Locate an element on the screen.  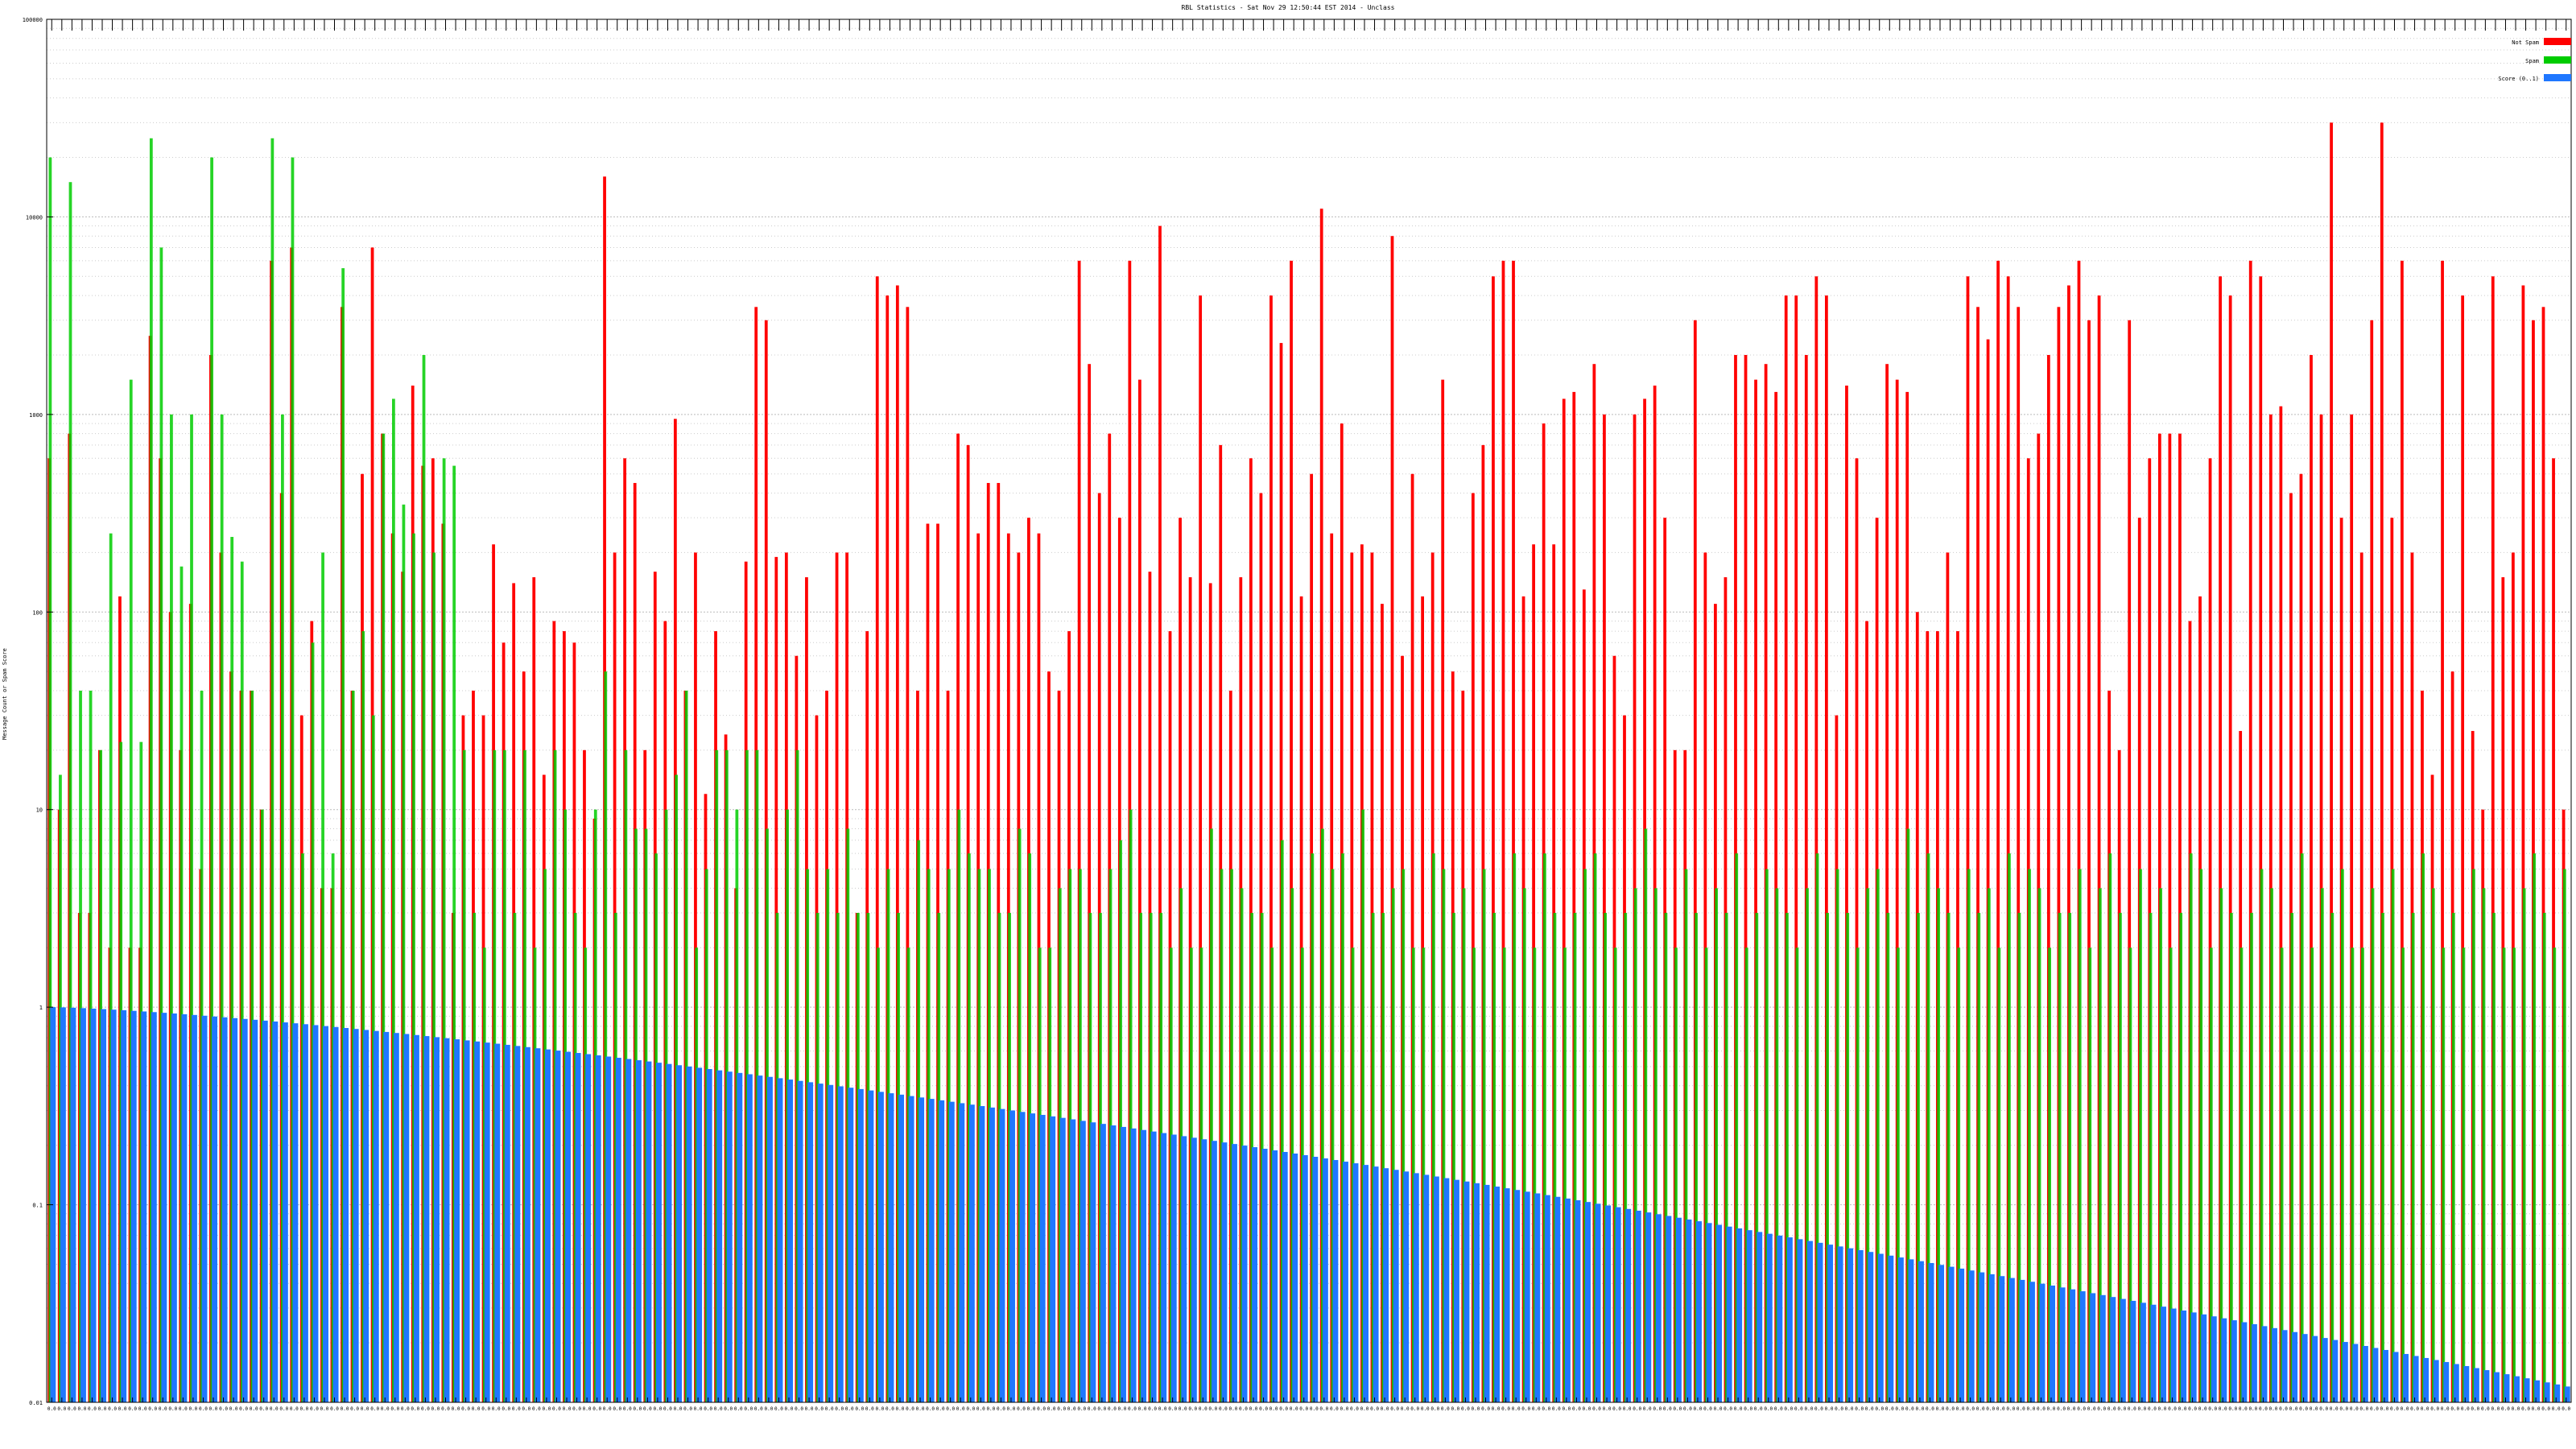
legend-label: Spam is located at coordinates (2532, 61).